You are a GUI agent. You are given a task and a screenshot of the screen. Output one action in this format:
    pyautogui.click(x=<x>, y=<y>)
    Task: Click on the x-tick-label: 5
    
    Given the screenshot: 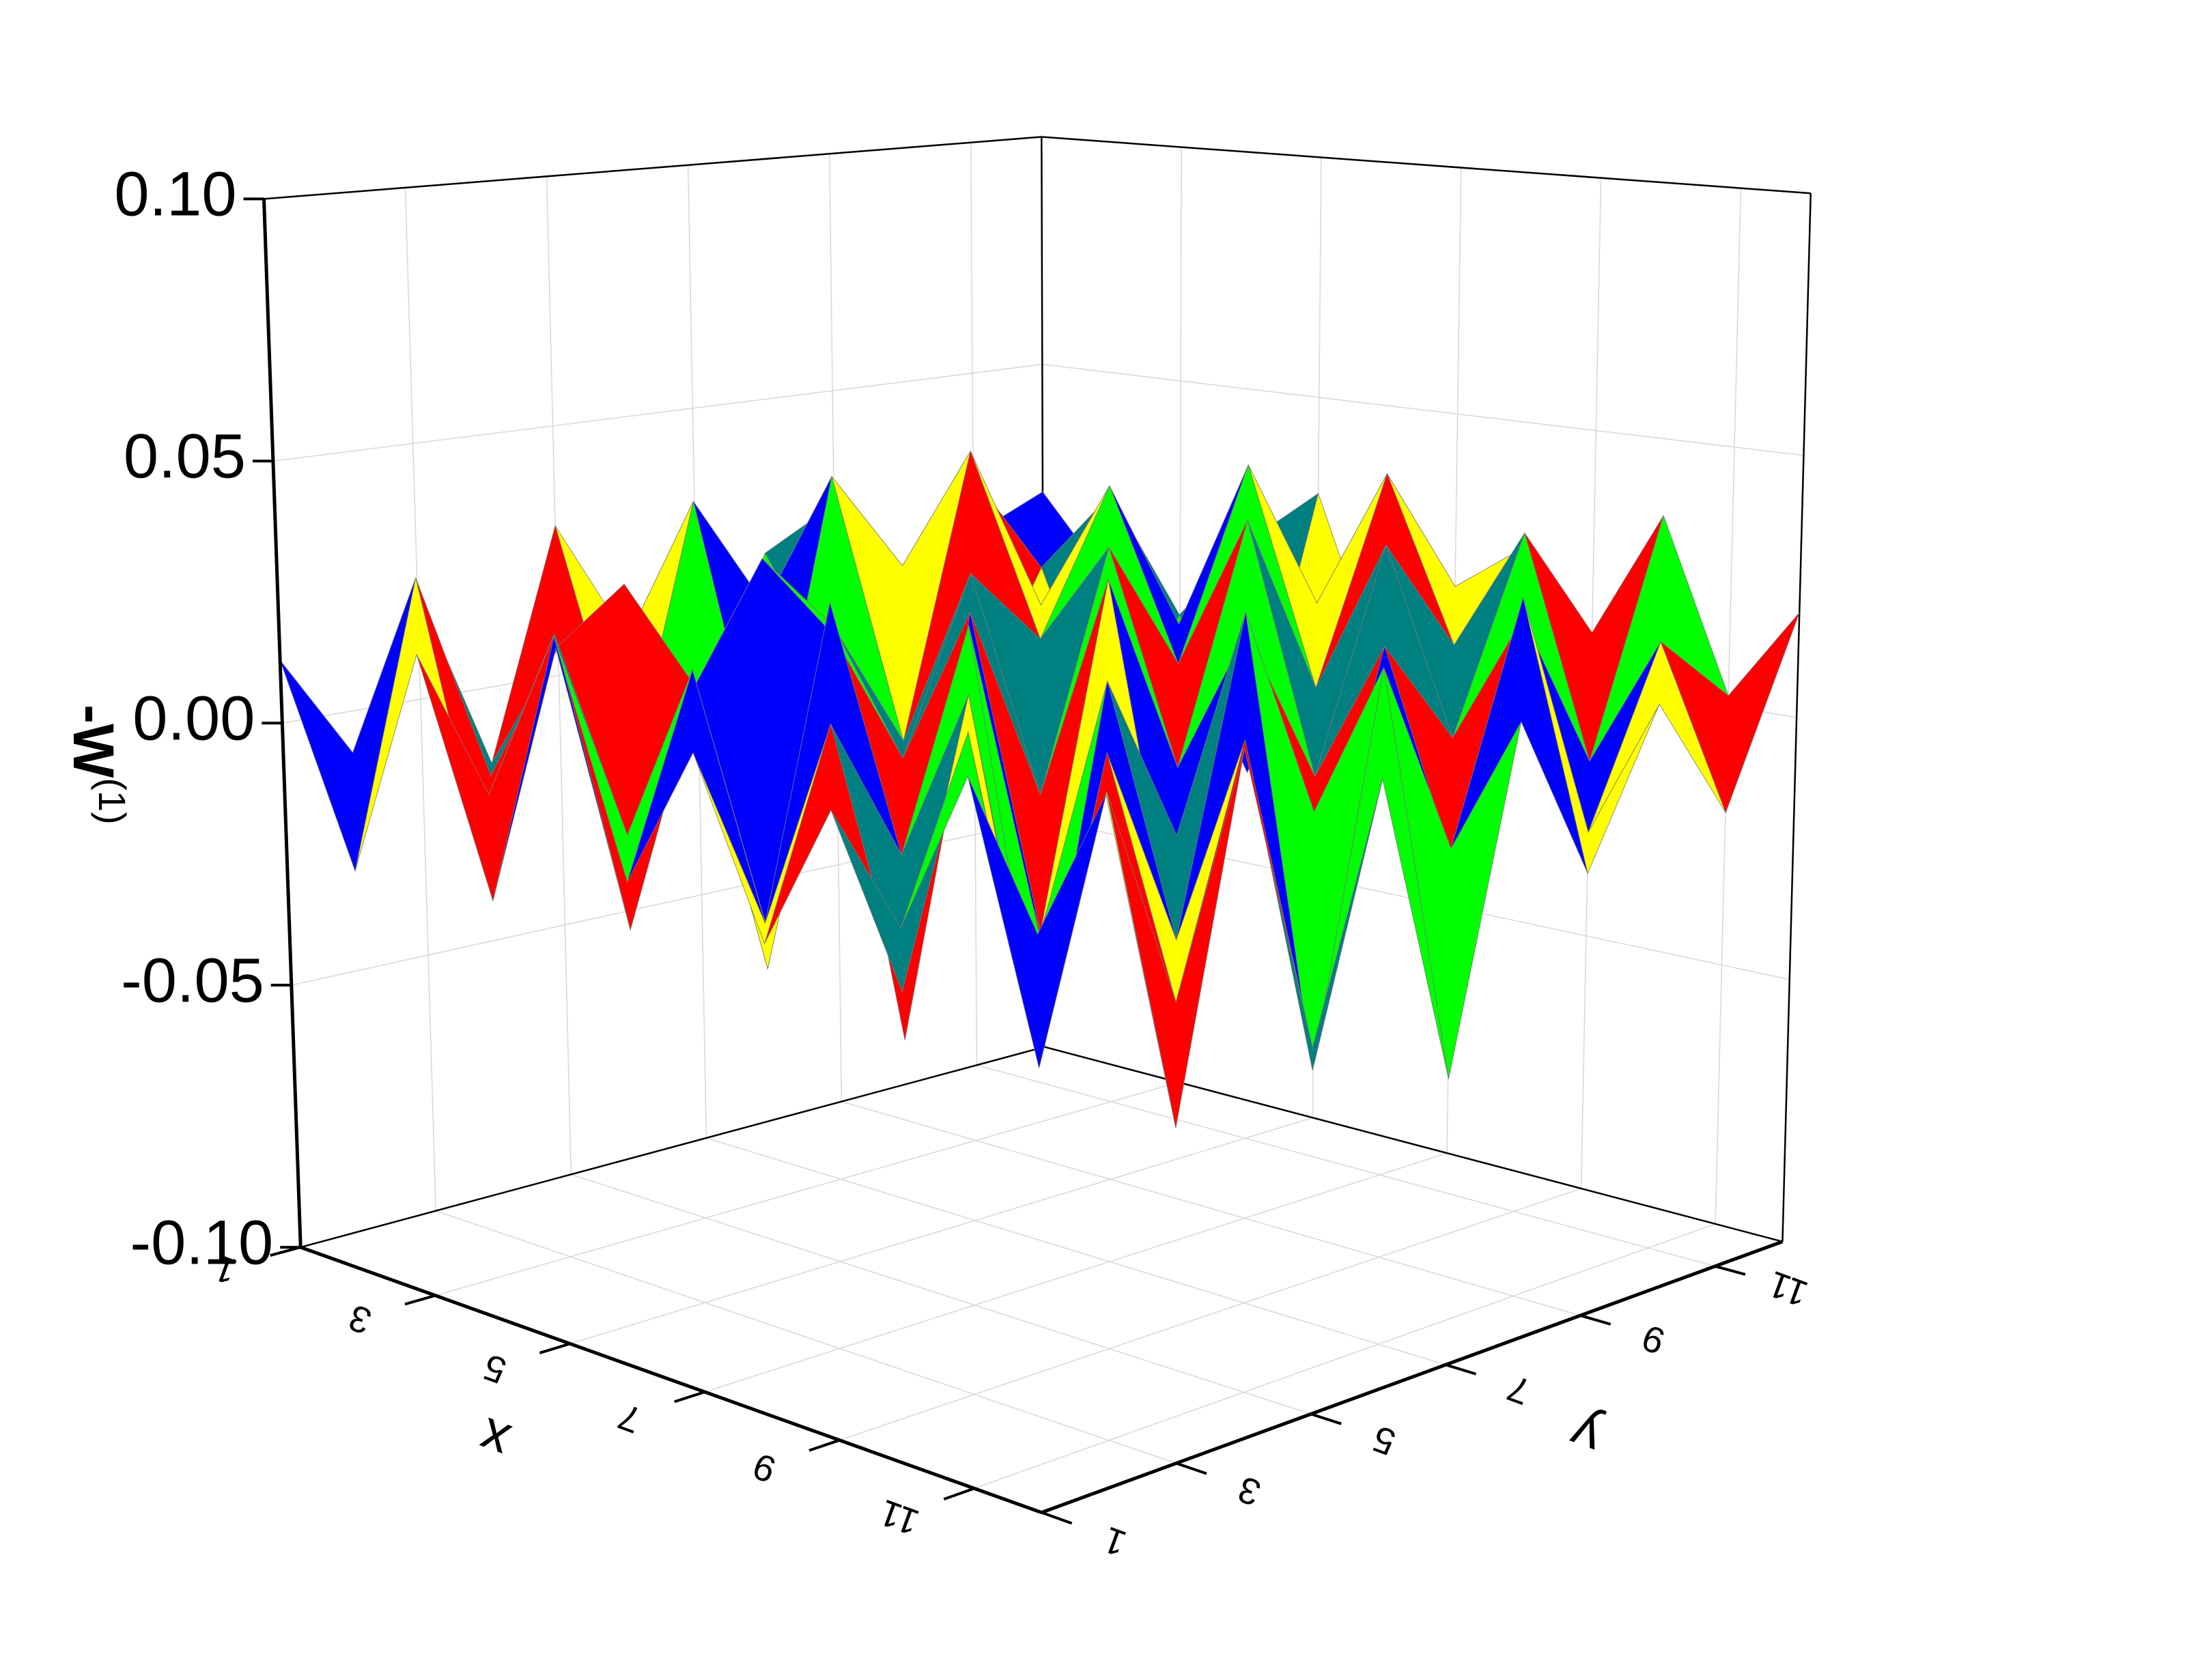 What is the action you would take?
    pyautogui.click(x=495, y=1369)
    